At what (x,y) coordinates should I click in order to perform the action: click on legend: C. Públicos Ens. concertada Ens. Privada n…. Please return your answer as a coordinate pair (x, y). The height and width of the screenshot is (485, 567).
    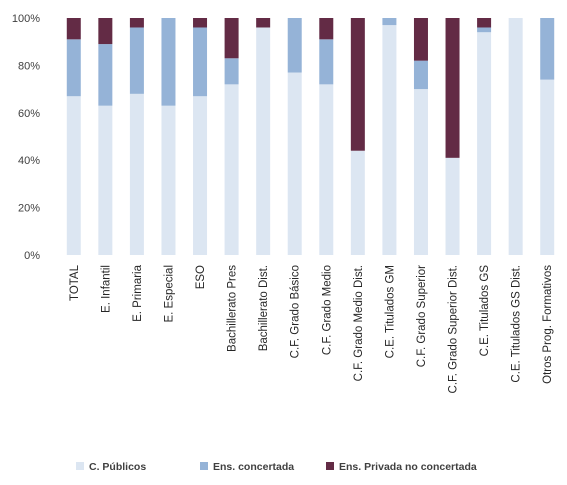
    Looking at the image, I should click on (276, 467).